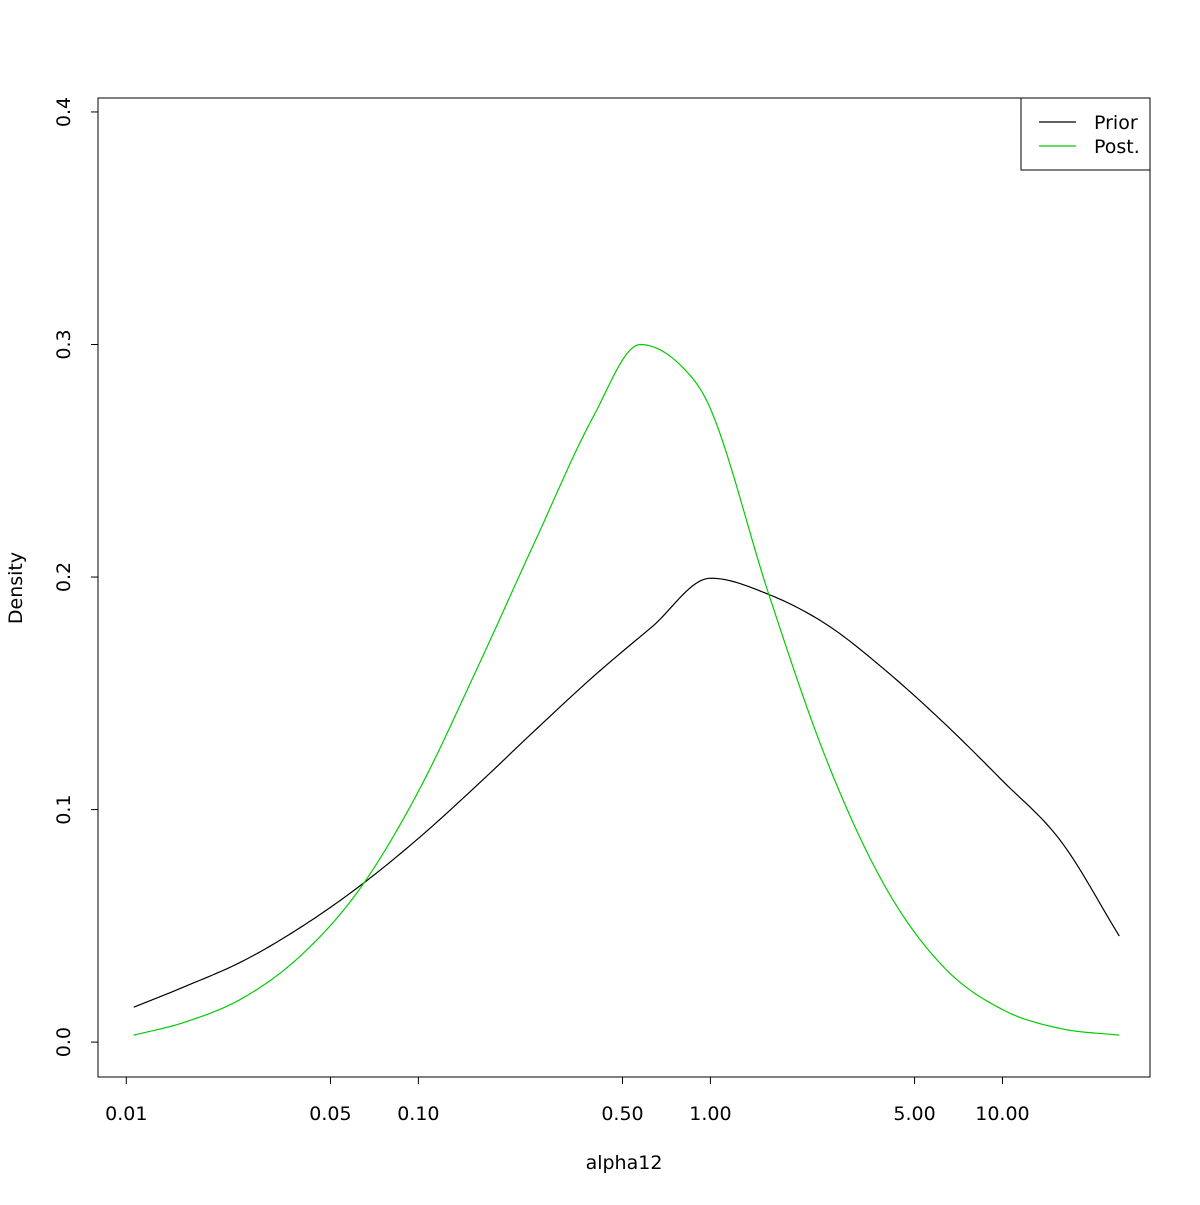 The height and width of the screenshot is (1205, 1200). I want to click on x-tick-label: 1.00, so click(710, 1114).